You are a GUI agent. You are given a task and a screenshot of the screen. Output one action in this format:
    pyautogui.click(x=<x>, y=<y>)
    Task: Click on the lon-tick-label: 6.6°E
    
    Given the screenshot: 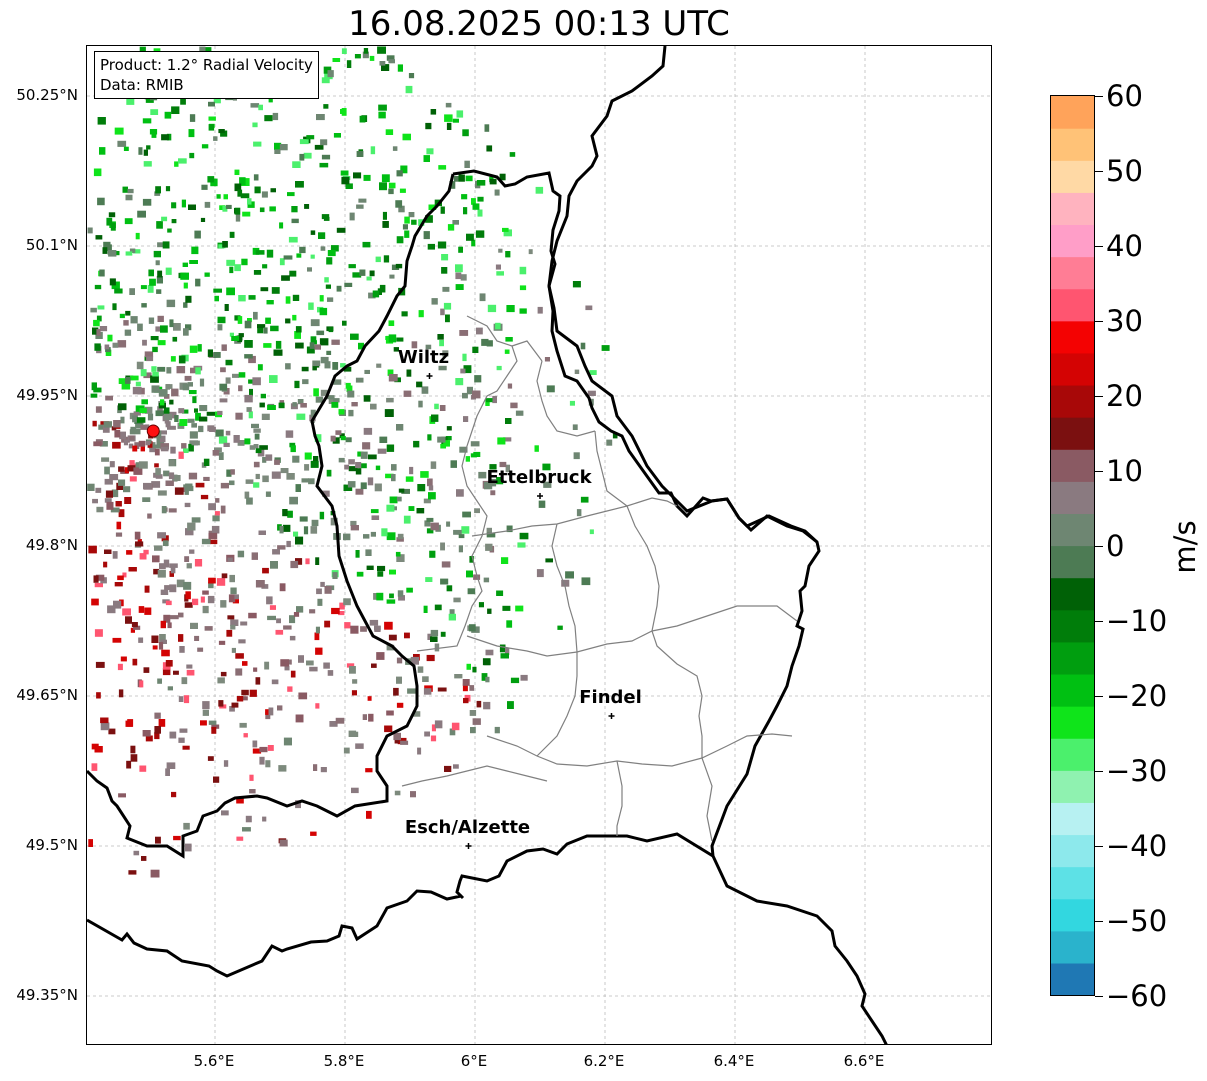 What is the action you would take?
    pyautogui.click(x=864, y=1061)
    